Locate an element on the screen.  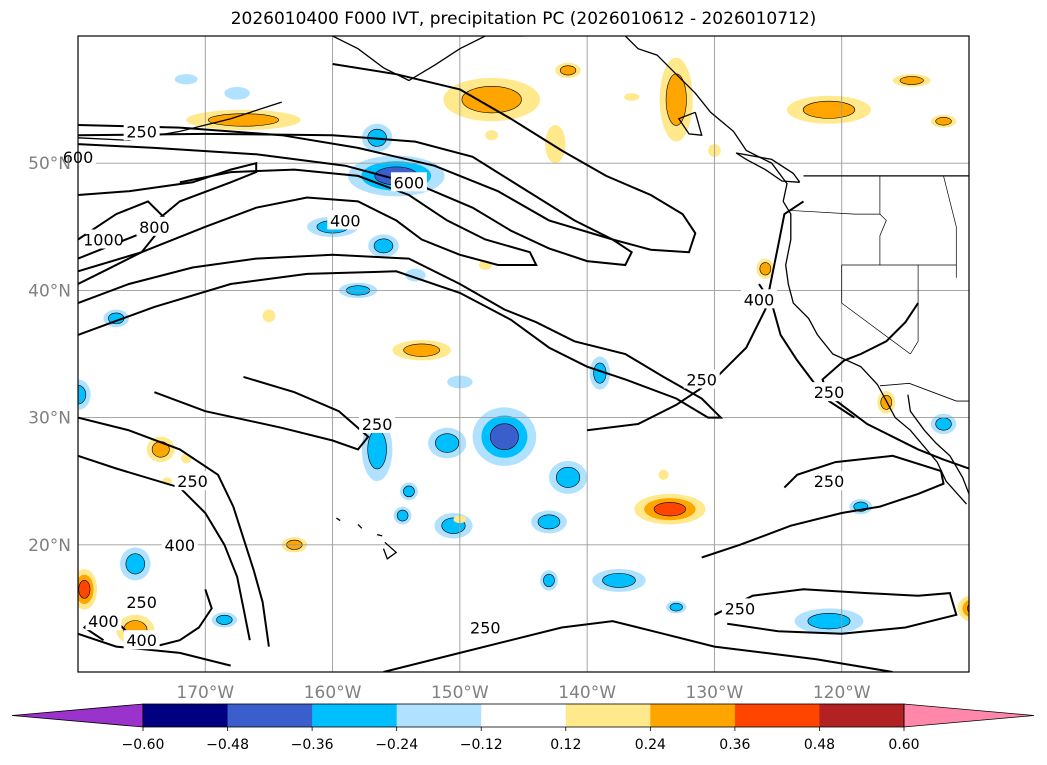
ivt-contour-400-north is located at coordinates (308, 220).